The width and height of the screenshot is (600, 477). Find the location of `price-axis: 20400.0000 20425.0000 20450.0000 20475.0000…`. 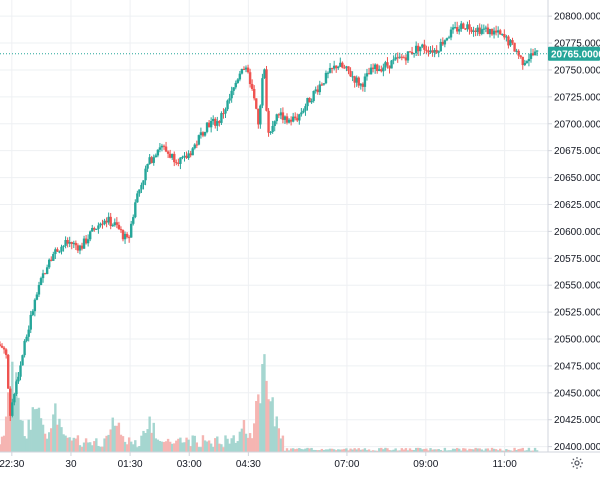

price-axis: 20400.0000 20425.0000 20450.0000 20475.0000… is located at coordinates (573, 226).